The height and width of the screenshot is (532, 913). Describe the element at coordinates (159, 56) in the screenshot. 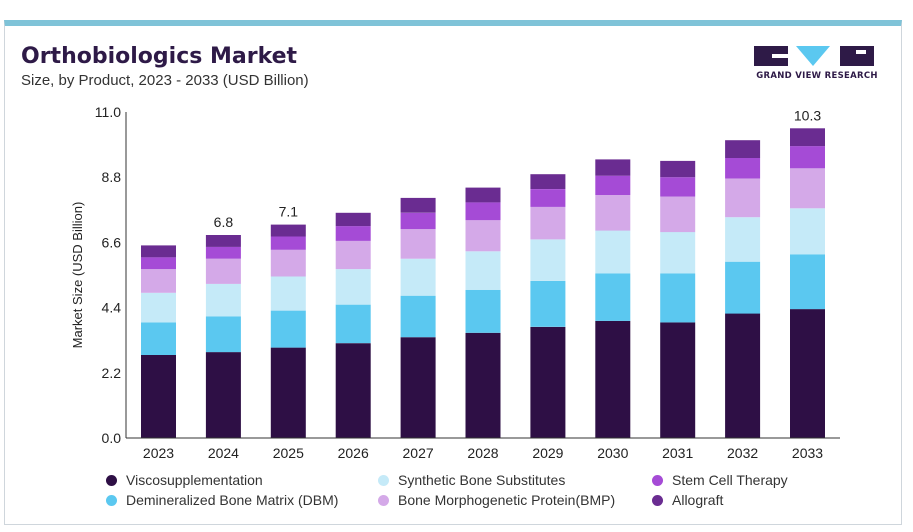

I see `chart-title: Orthobiologics Market` at that location.